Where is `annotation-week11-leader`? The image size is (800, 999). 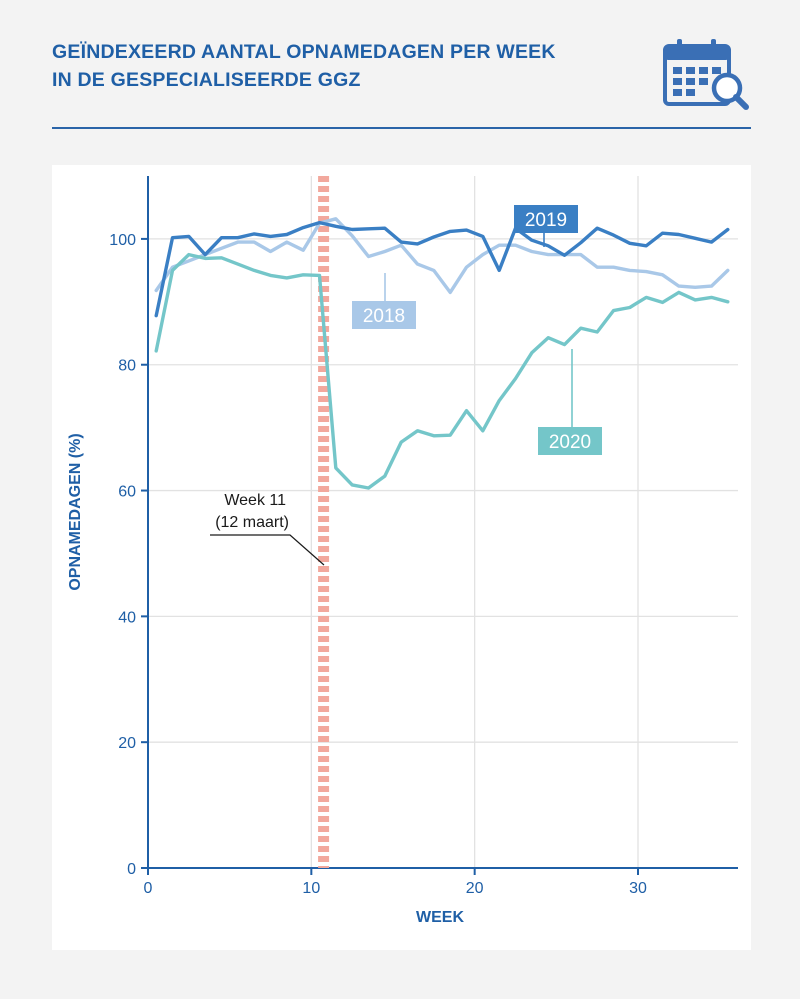
annotation-week11-leader is located at coordinates (267, 550).